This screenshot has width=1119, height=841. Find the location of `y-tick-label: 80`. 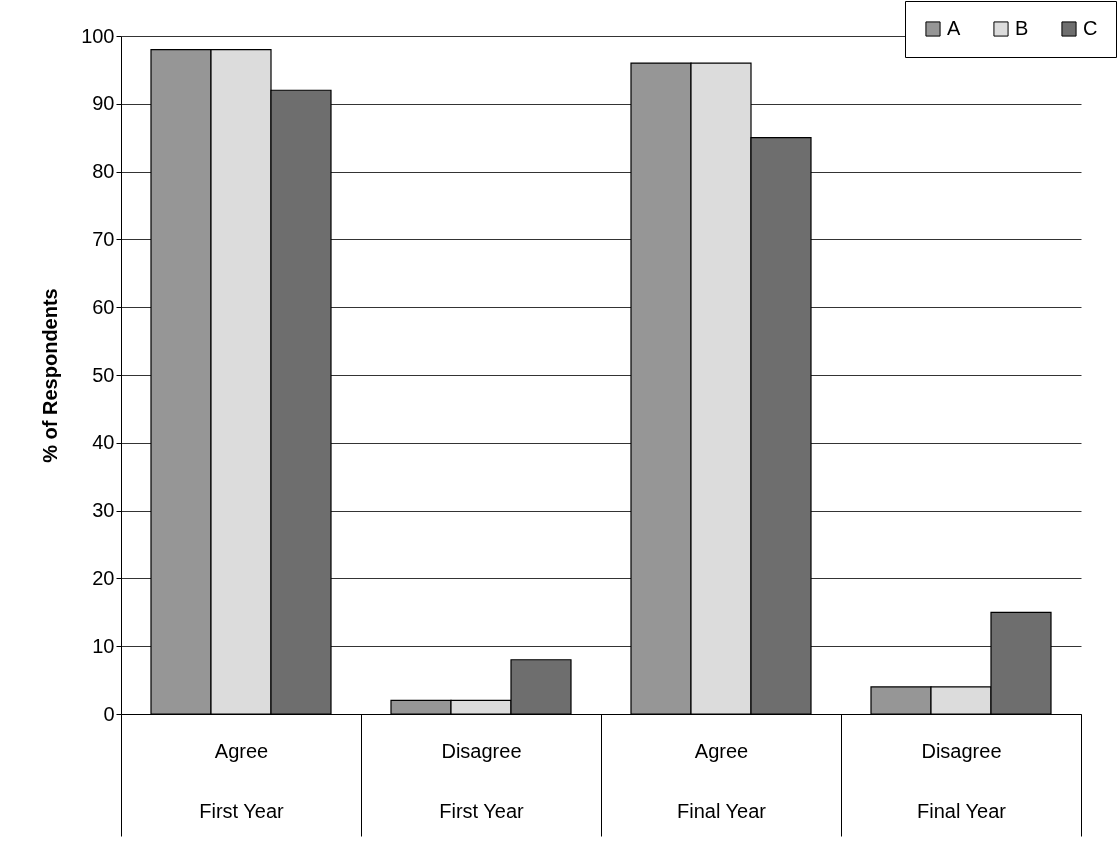

y-tick-label: 80 is located at coordinates (103, 171).